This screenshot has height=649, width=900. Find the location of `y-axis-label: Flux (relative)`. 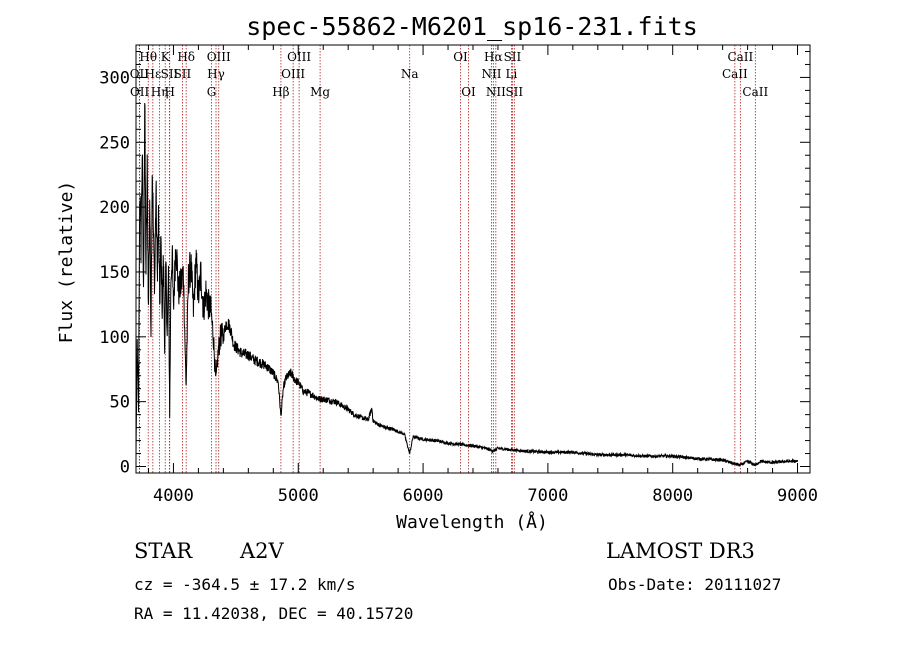

y-axis-label: Flux (relative) is located at coordinates (66, 262).